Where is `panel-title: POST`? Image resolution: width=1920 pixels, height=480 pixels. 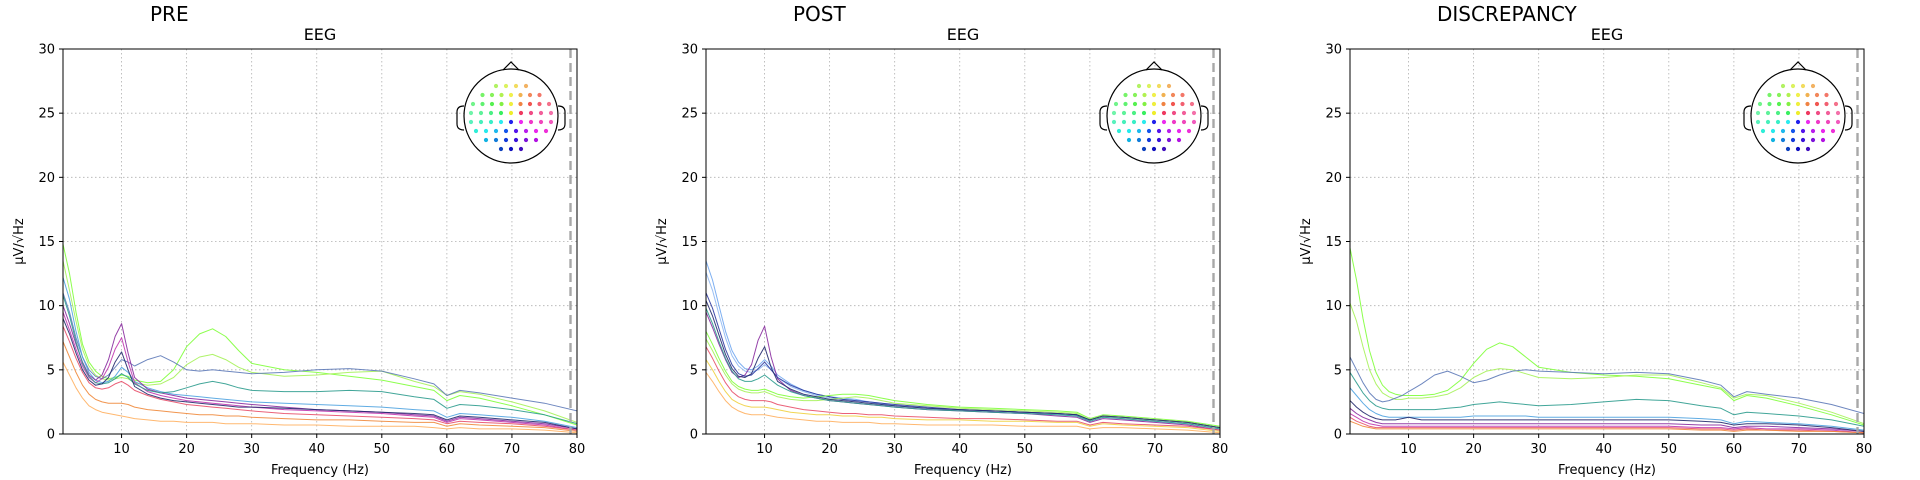 panel-title: POST is located at coordinates (819, 14).